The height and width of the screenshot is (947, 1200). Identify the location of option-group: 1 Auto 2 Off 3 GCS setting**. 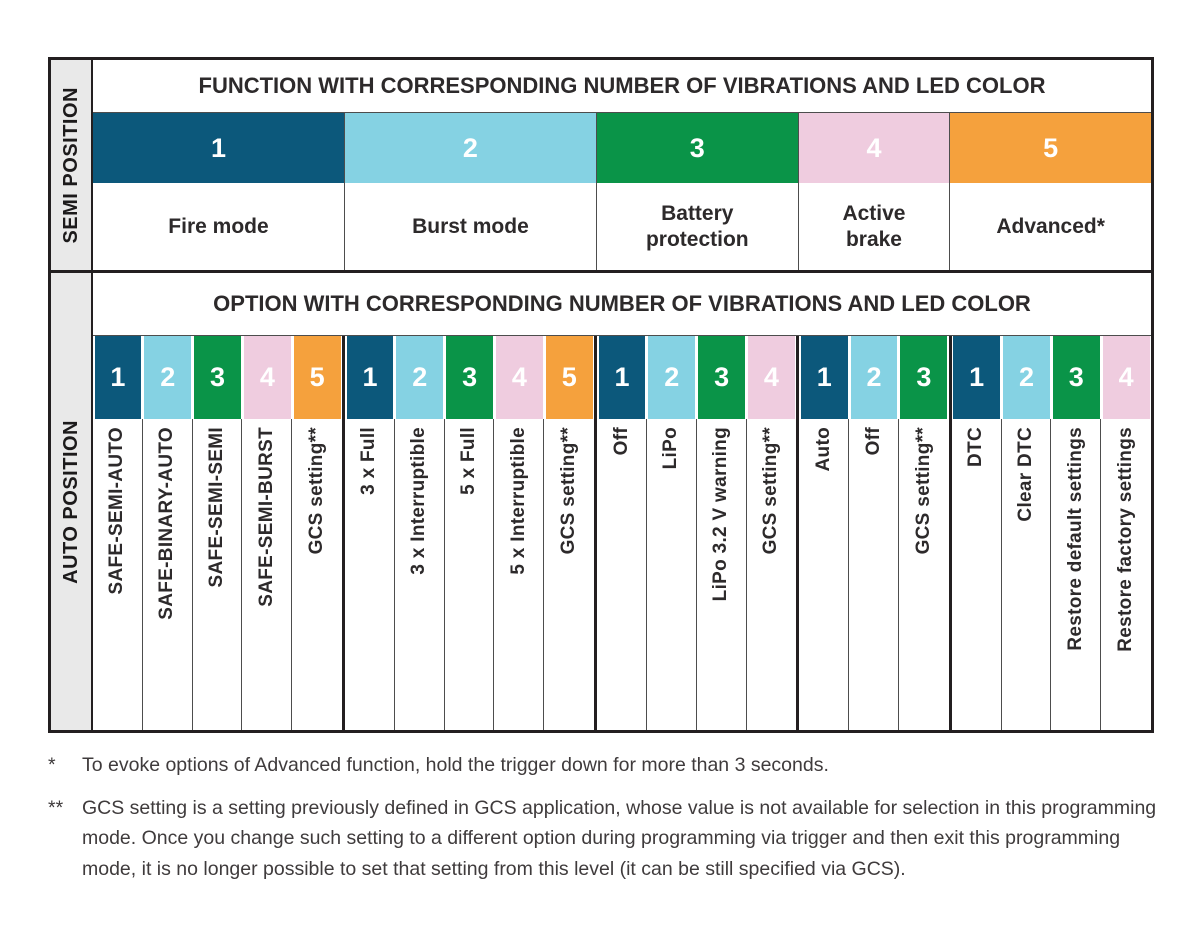
(875, 533).